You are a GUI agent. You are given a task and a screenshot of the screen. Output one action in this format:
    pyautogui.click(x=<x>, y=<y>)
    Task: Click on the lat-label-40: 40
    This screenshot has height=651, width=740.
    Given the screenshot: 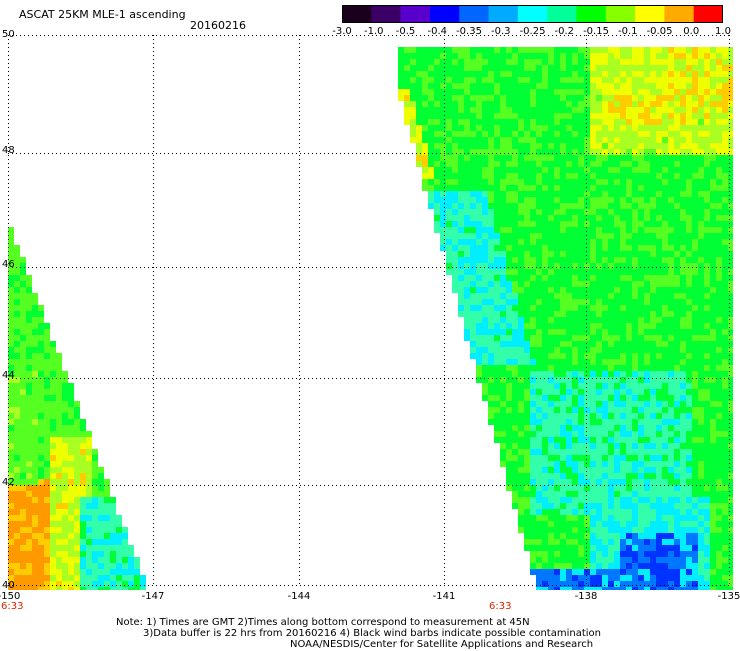 What is the action you would take?
    pyautogui.click(x=8, y=585)
    